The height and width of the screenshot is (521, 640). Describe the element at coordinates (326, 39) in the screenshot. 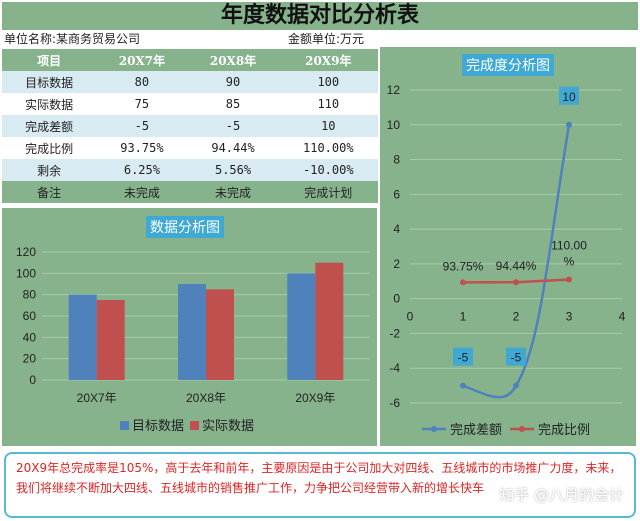

I see `amount-unit: 金额单位:万元` at that location.